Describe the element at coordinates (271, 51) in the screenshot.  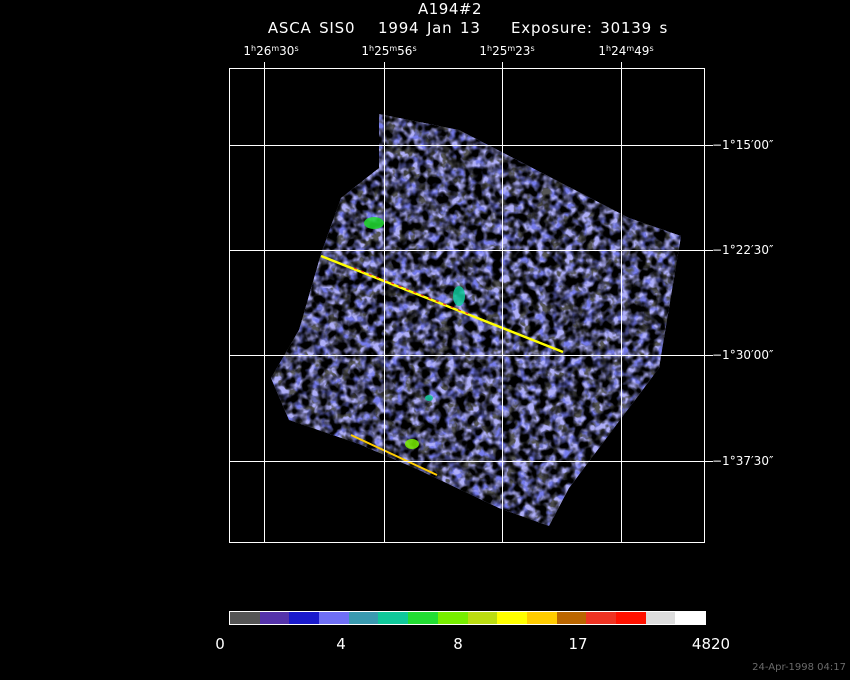
I see `ra-label: 1h26m30s` at that location.